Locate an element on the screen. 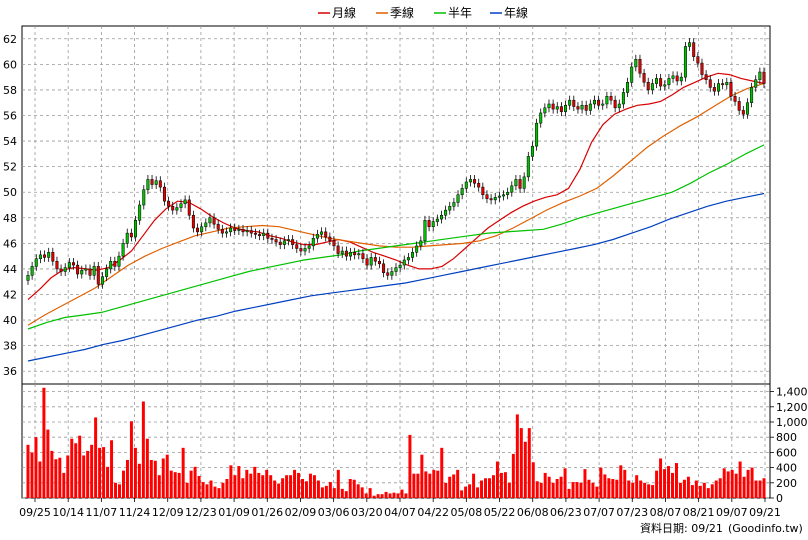 The width and height of the screenshot is (808, 540). price-tick-label: 52 is located at coordinates (10, 167).